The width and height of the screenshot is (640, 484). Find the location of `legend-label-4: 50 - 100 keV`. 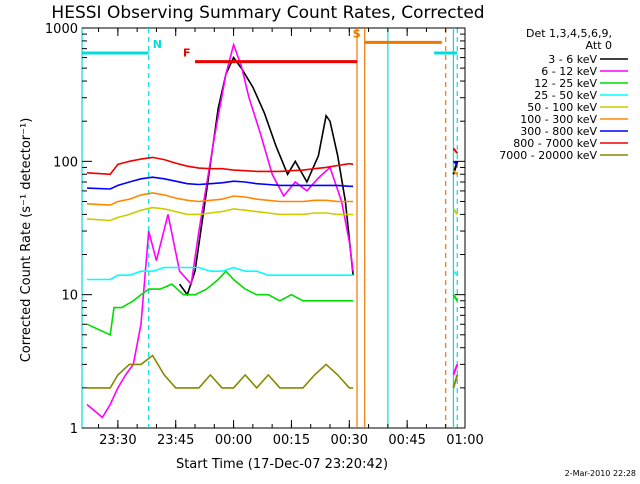

legend-label-4: 50 - 100 keV is located at coordinates (562, 107).